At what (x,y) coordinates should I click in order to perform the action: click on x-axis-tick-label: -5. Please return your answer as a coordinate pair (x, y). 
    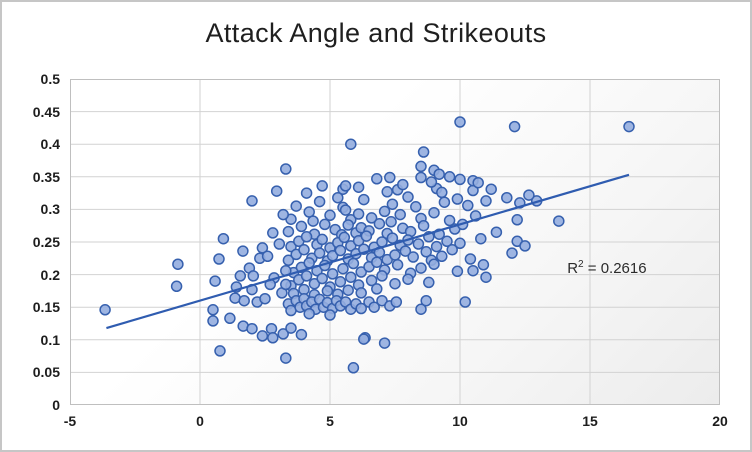
    Looking at the image, I should click on (70, 421).